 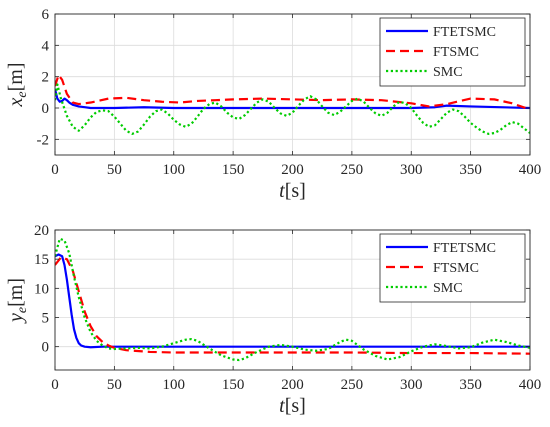 I want to click on y-tick-label: 5, so click(x=46, y=319).